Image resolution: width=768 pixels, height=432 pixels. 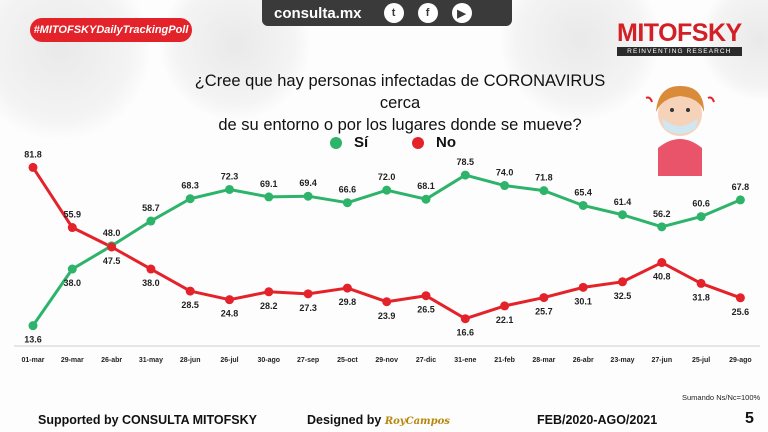 I want to click on x-tick-label: 21-feb, so click(x=504, y=360).